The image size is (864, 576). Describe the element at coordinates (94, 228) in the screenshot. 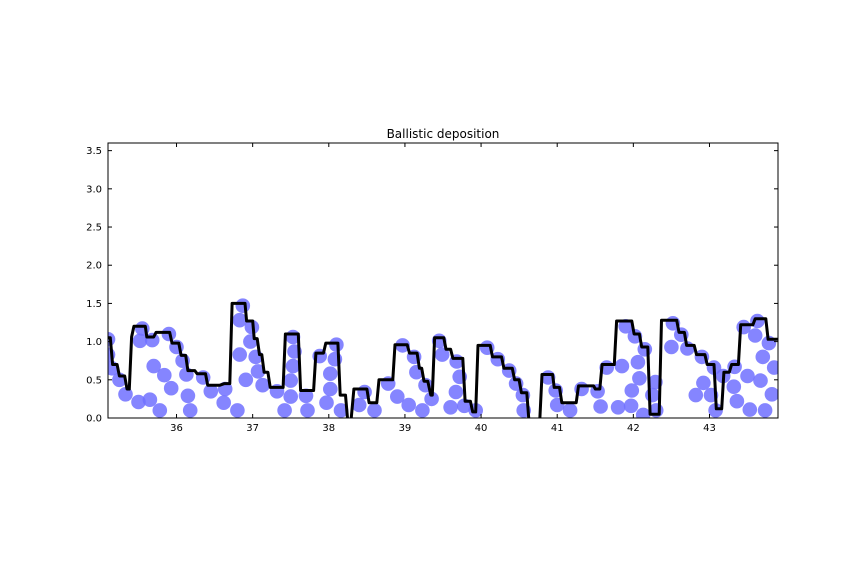

I see `y-tick-label: 2.5` at that location.